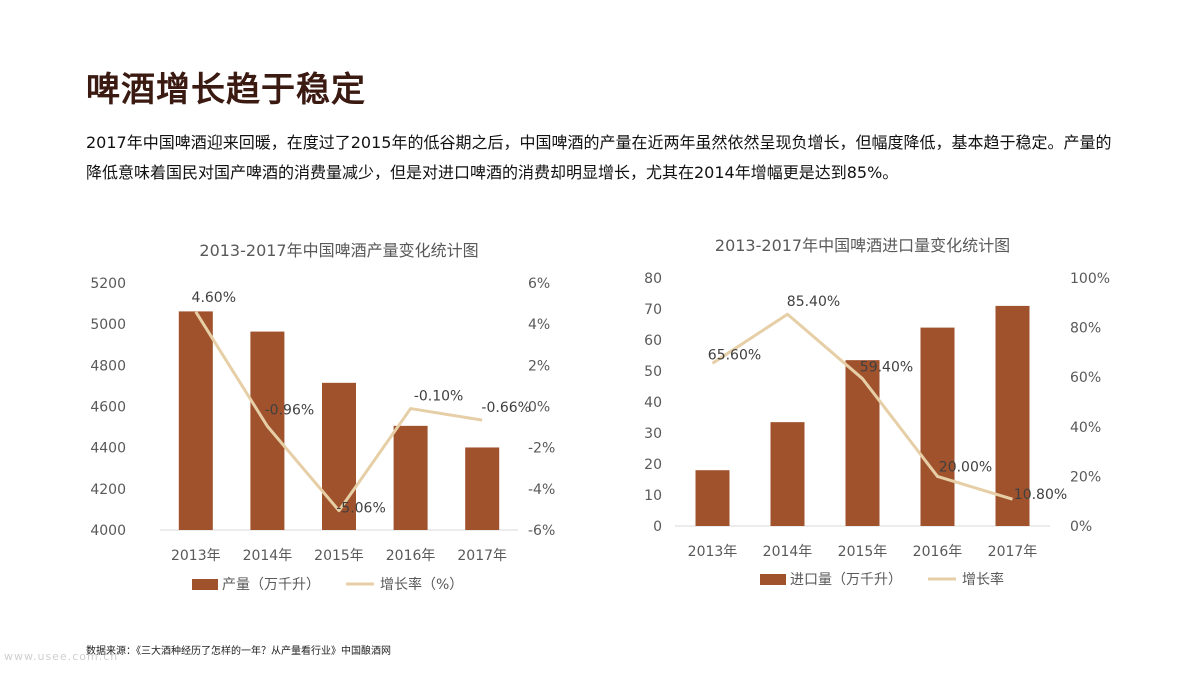  What do you see at coordinates (541, 490) in the screenshot?
I see `y-right-tick-label: -4%` at bounding box center [541, 490].